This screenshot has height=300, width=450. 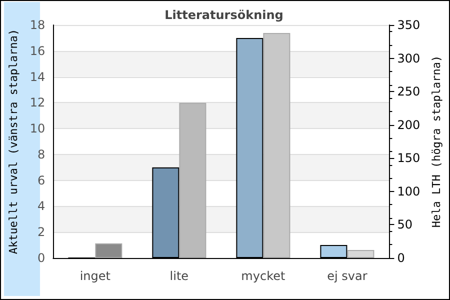 I want to click on y-tick-label: 12, so click(x=38, y=103).